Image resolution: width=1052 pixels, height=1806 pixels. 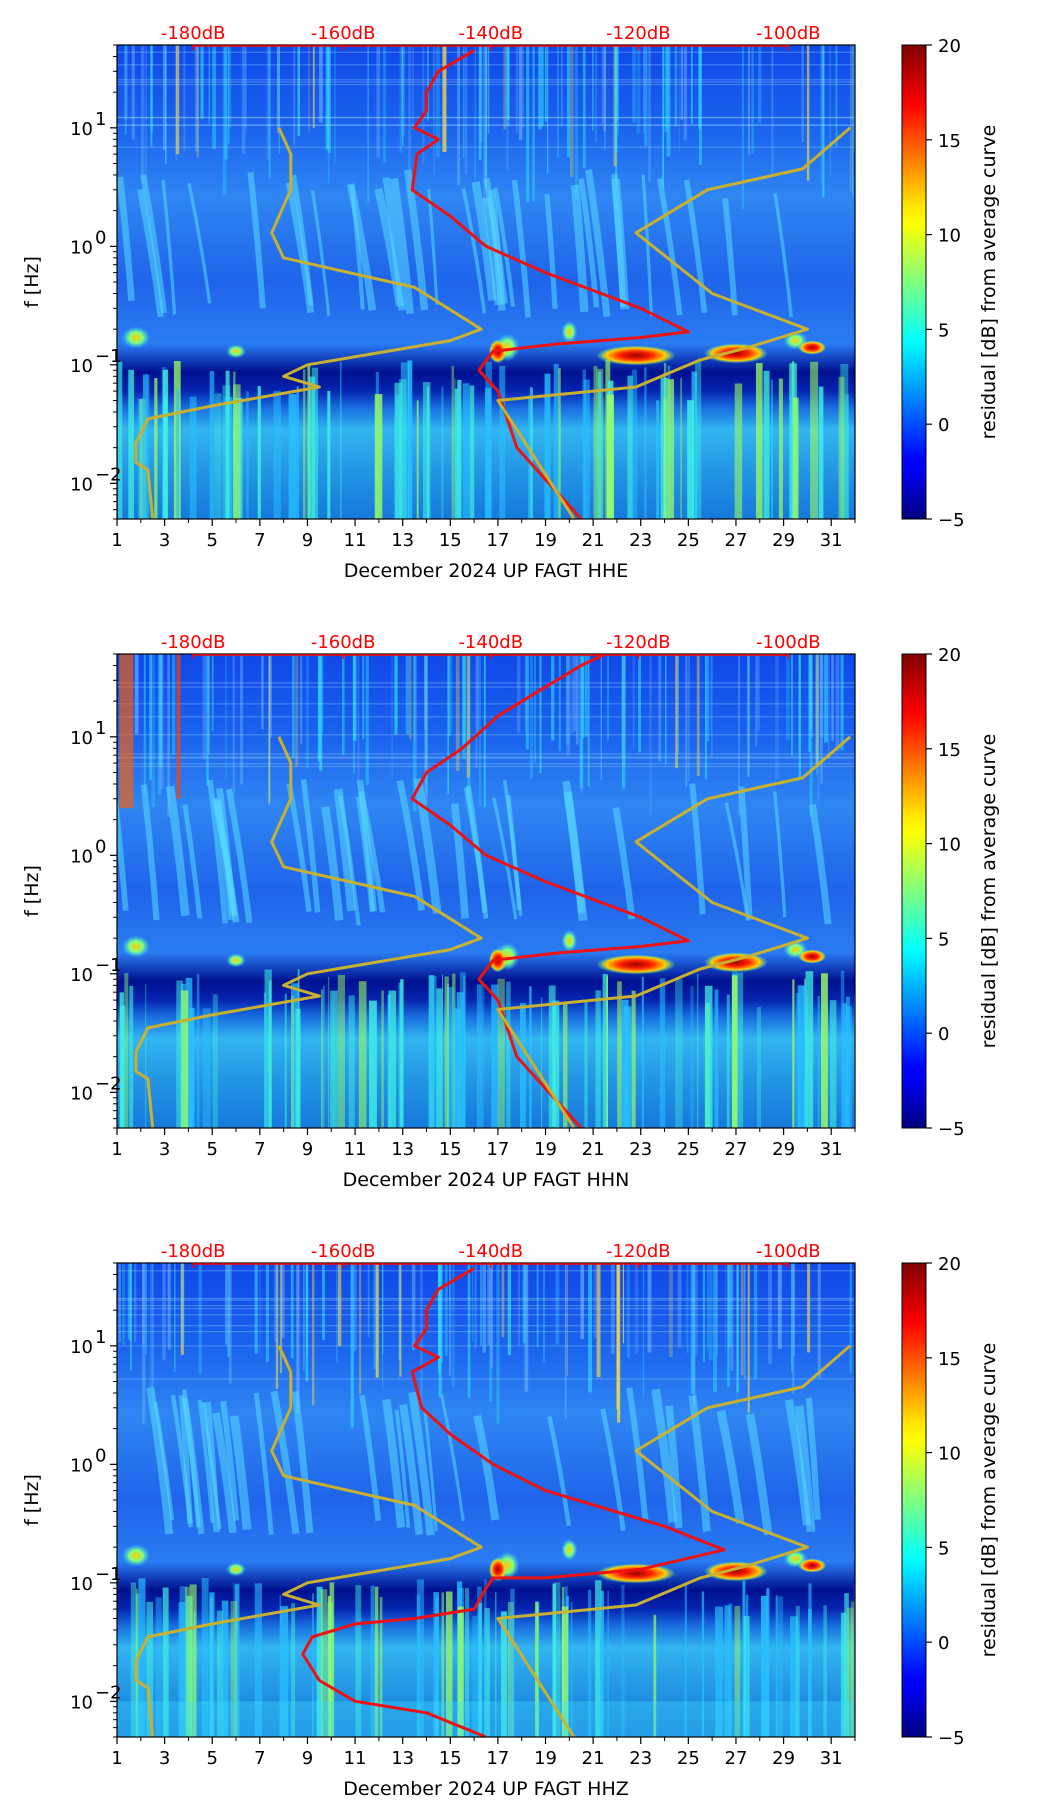 What do you see at coordinates (943, 330) in the screenshot?
I see `colorbar-tick-label: 5` at bounding box center [943, 330].